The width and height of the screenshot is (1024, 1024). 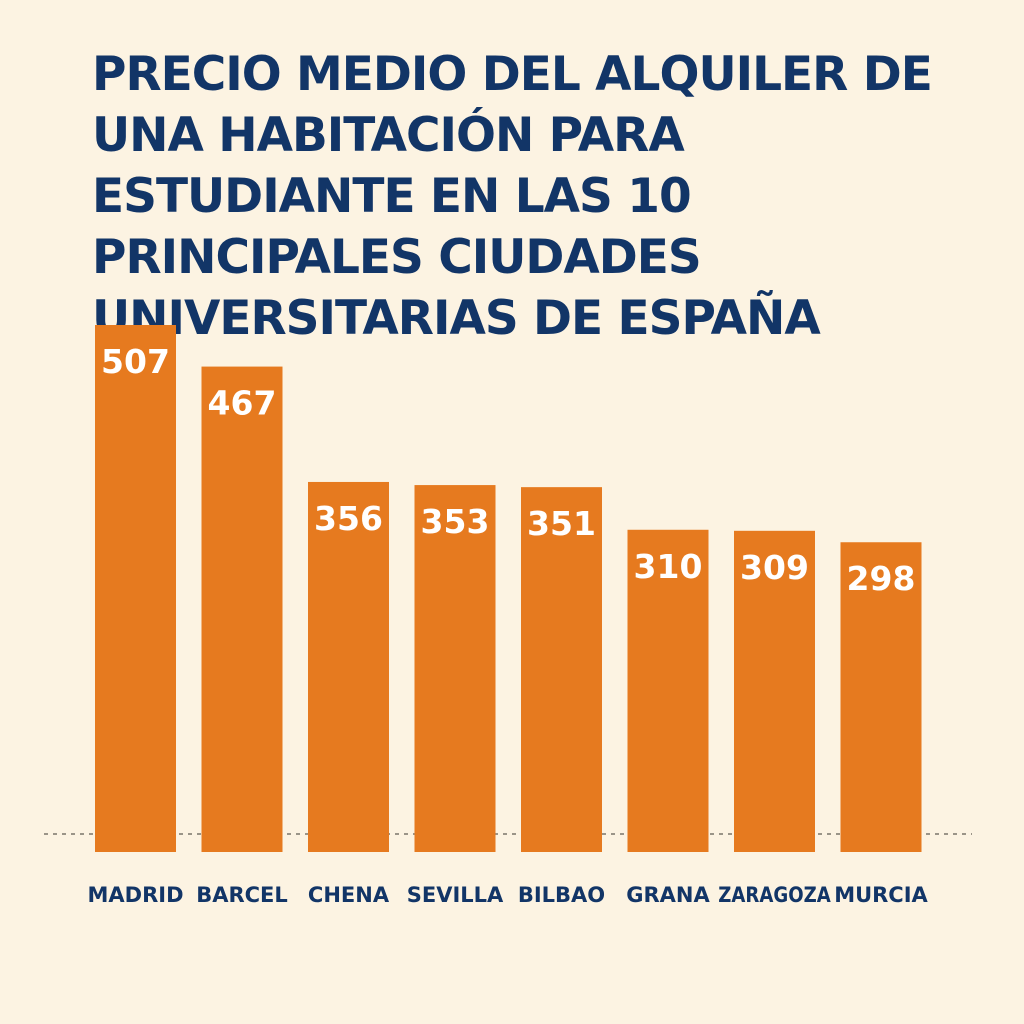 What do you see at coordinates (561, 895) in the screenshot?
I see `category-label: BILBAO` at bounding box center [561, 895].